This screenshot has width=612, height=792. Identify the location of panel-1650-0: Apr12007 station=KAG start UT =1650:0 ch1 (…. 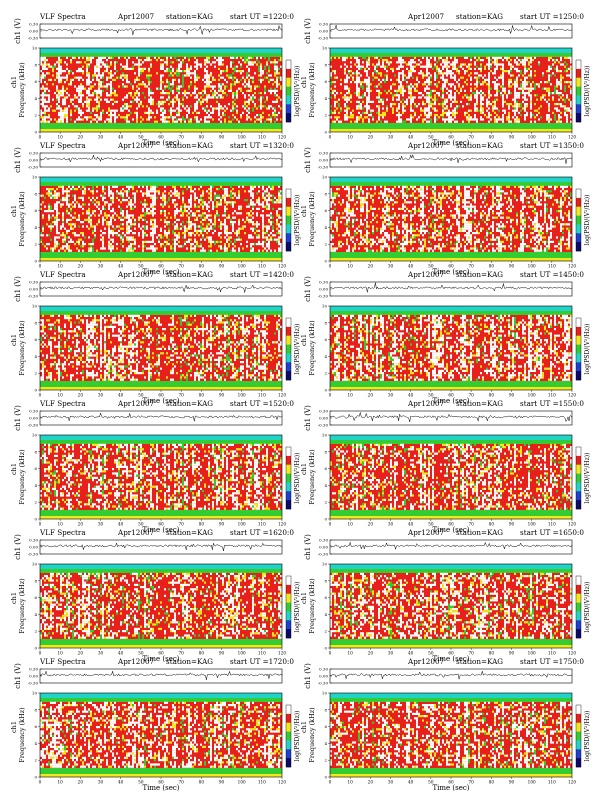
(445, 595).